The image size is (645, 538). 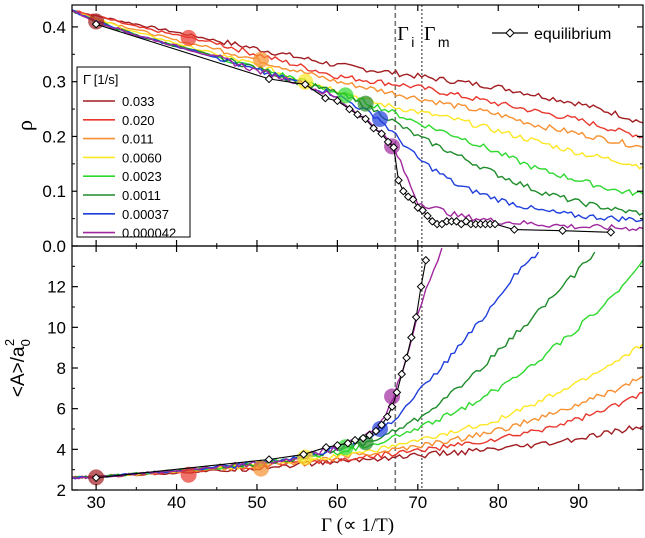 I want to click on top-ytick-label: 0.2, so click(x=54, y=136).